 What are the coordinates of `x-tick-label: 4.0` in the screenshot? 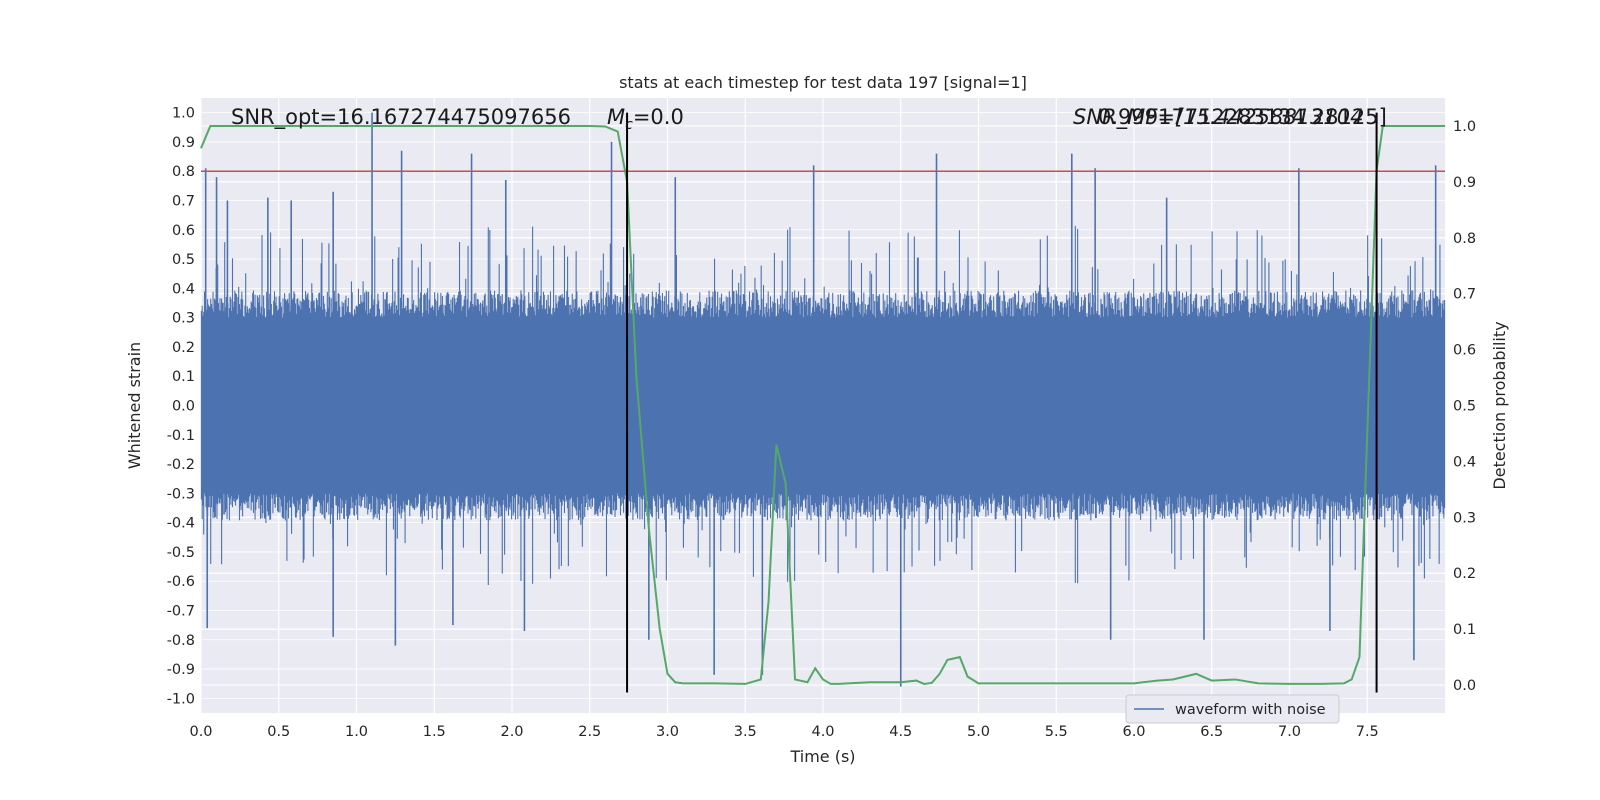 It's located at (822, 732).